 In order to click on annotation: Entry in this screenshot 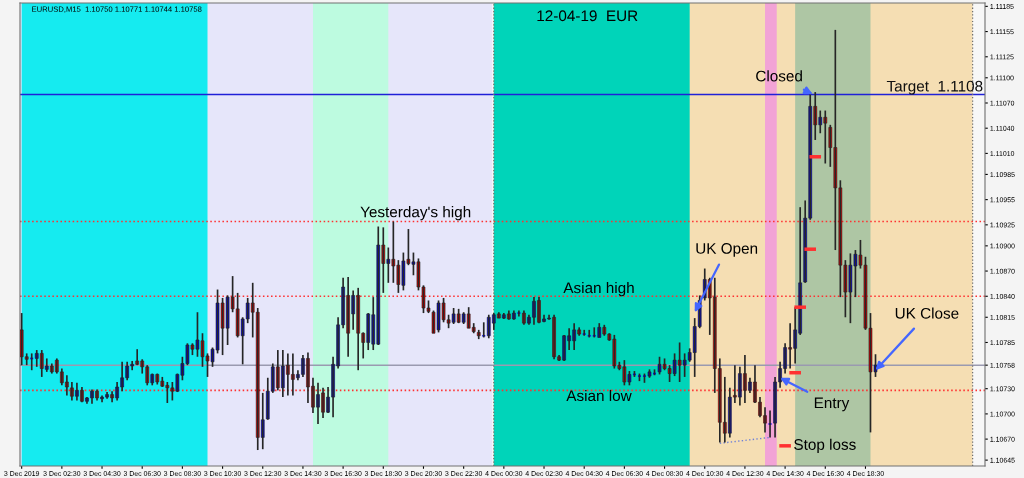, I will do `click(832, 404)`.